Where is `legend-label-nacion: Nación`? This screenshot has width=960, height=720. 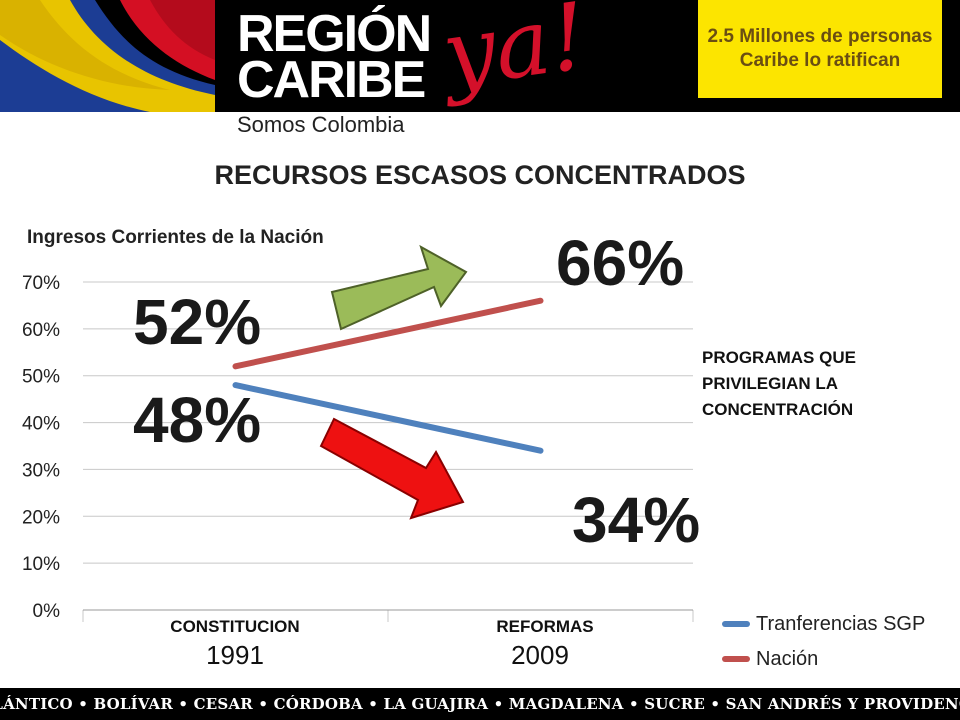
legend-label-nacion: Nación is located at coordinates (787, 658).